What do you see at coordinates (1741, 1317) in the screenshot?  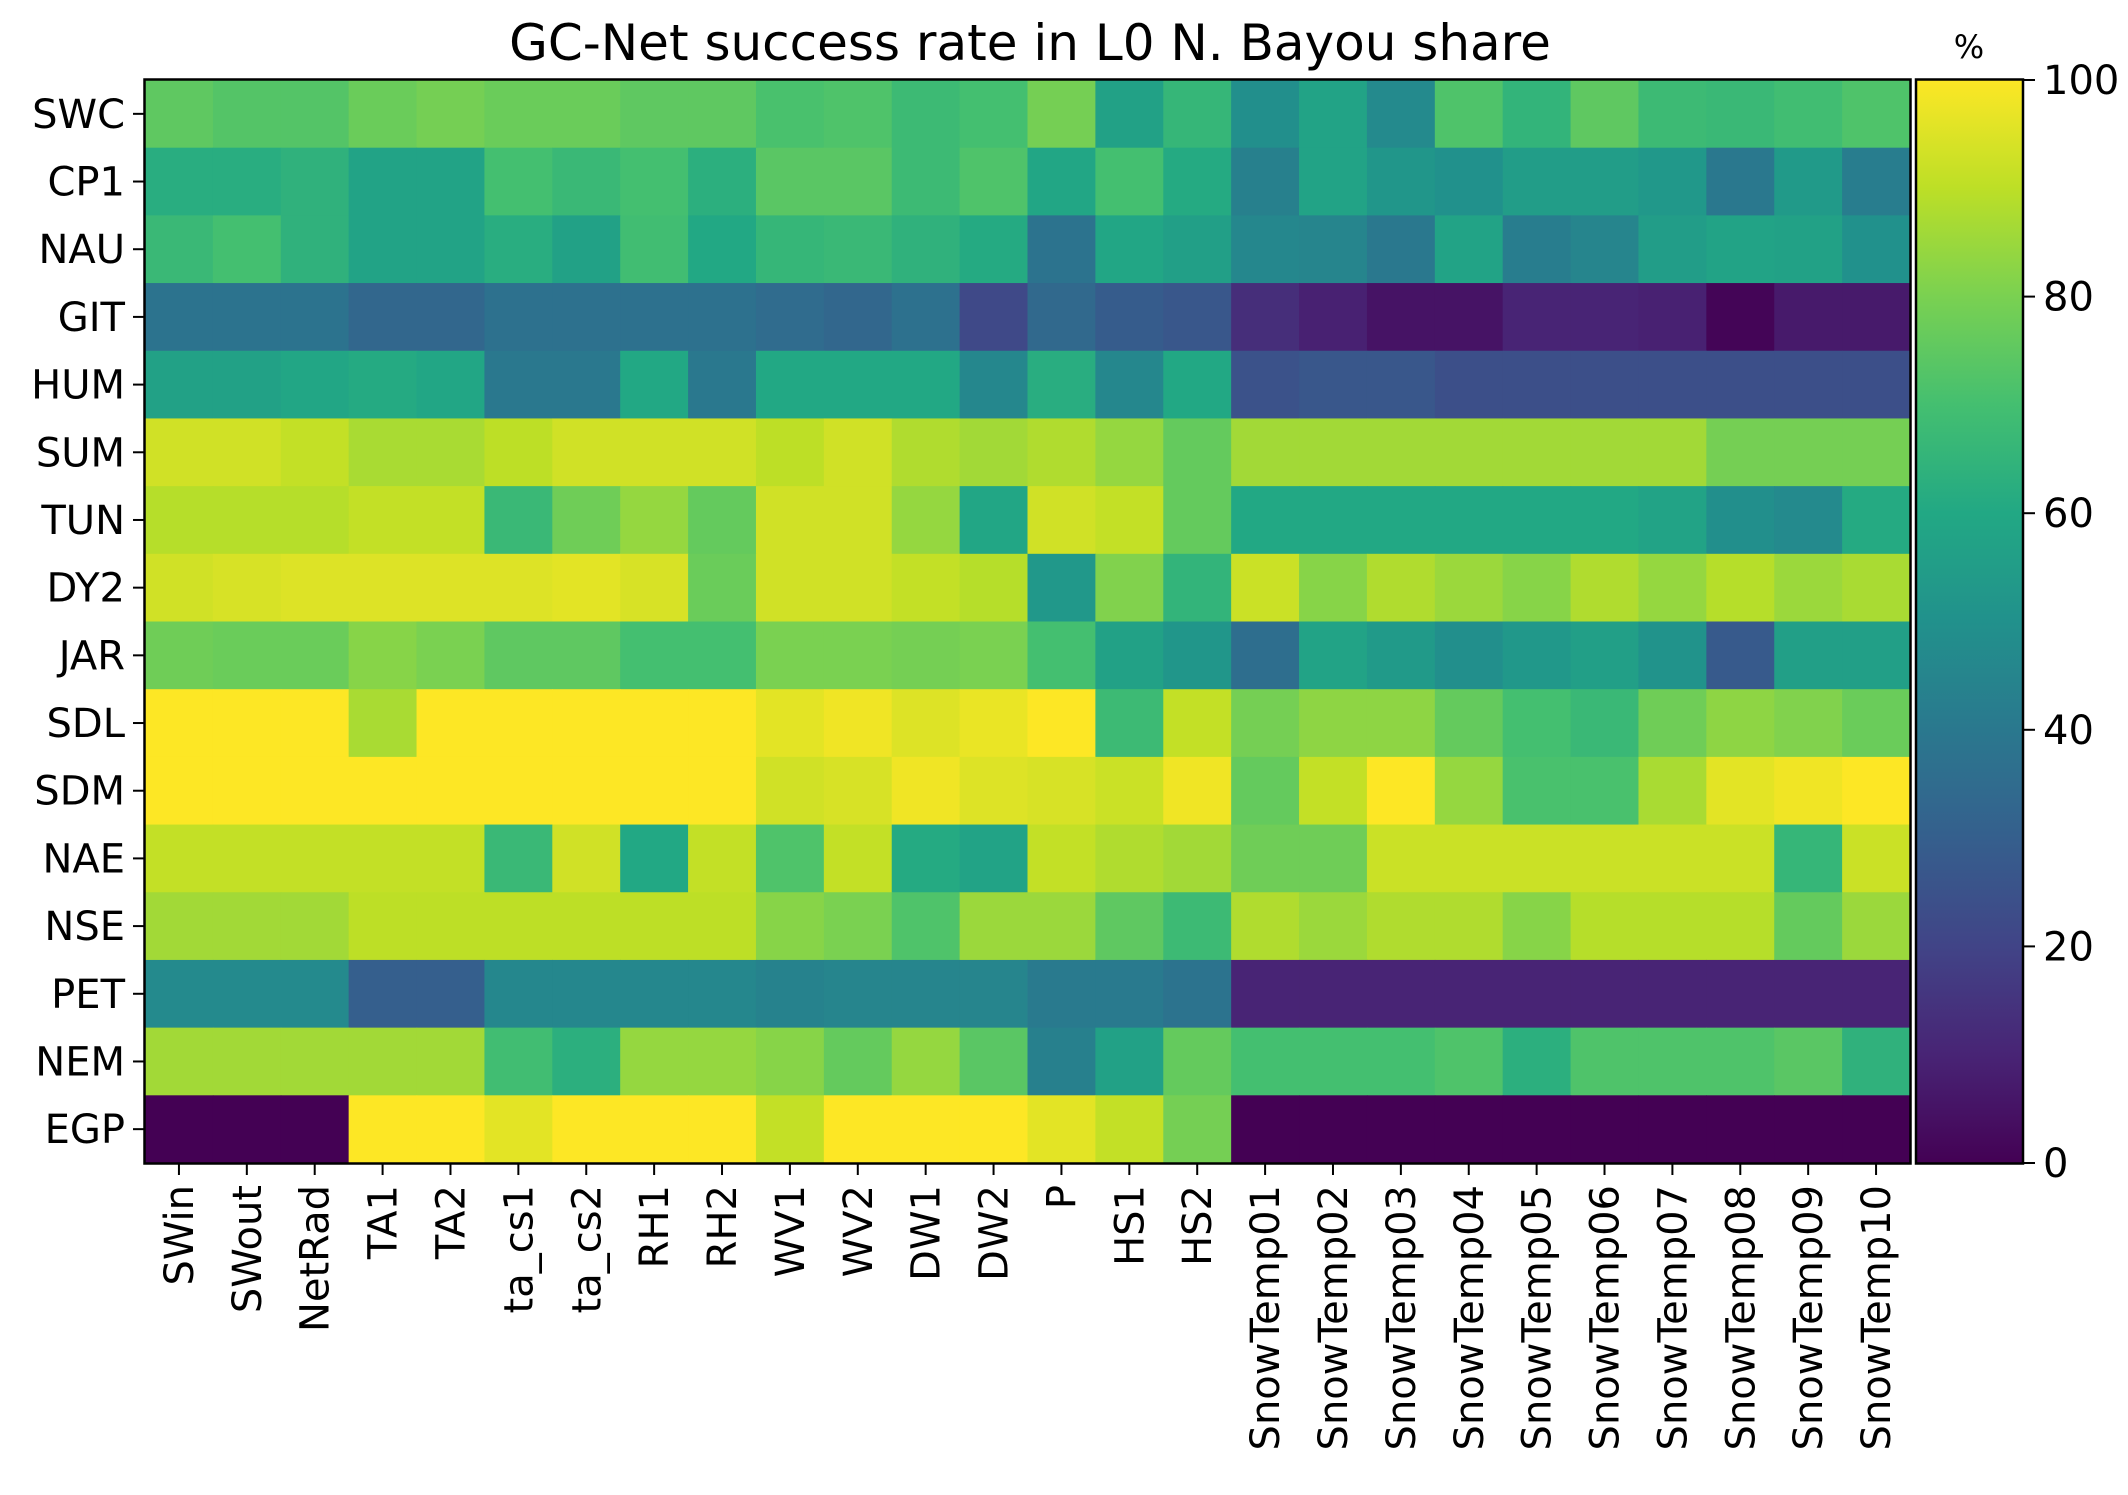 I see `x-tick-label: SnowTemp08` at bounding box center [1741, 1317].